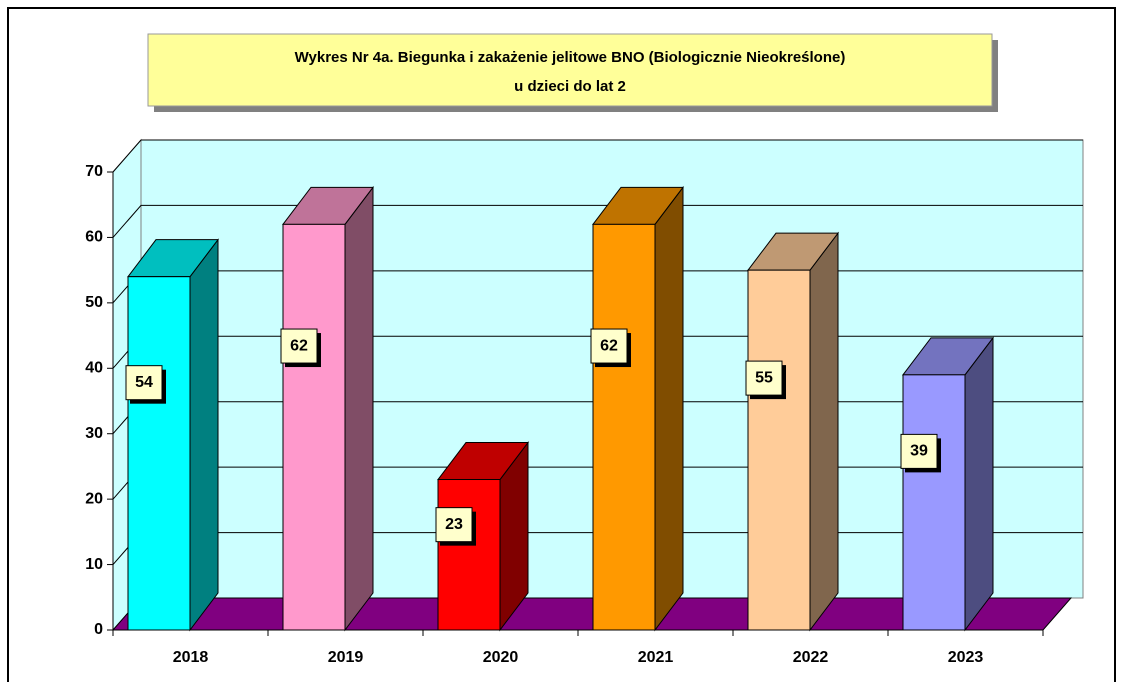  I want to click on title-box, so click(570, 70).